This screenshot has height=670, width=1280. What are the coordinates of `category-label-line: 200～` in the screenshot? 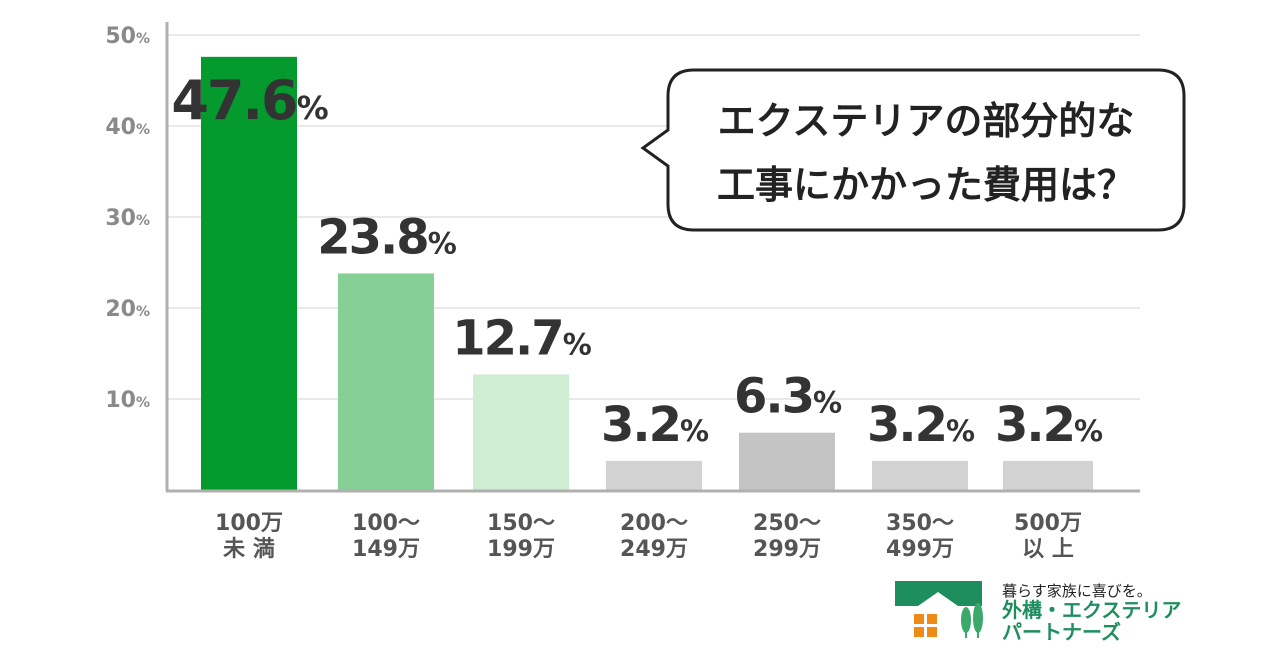 It's located at (654, 523).